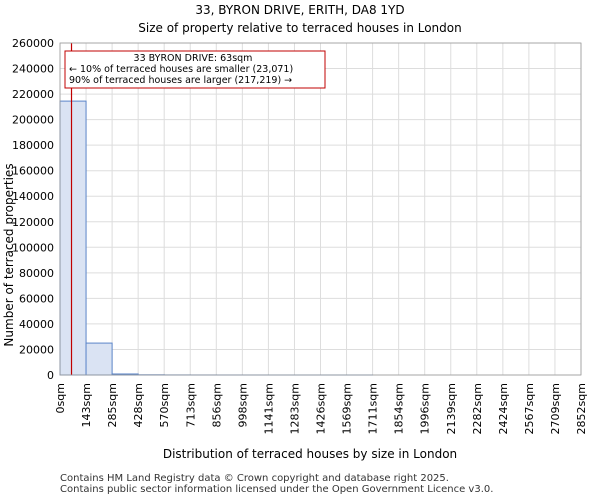 Image resolution: width=600 pixels, height=500 pixels. I want to click on x-tick-label: 1711sqm, so click(373, 408).